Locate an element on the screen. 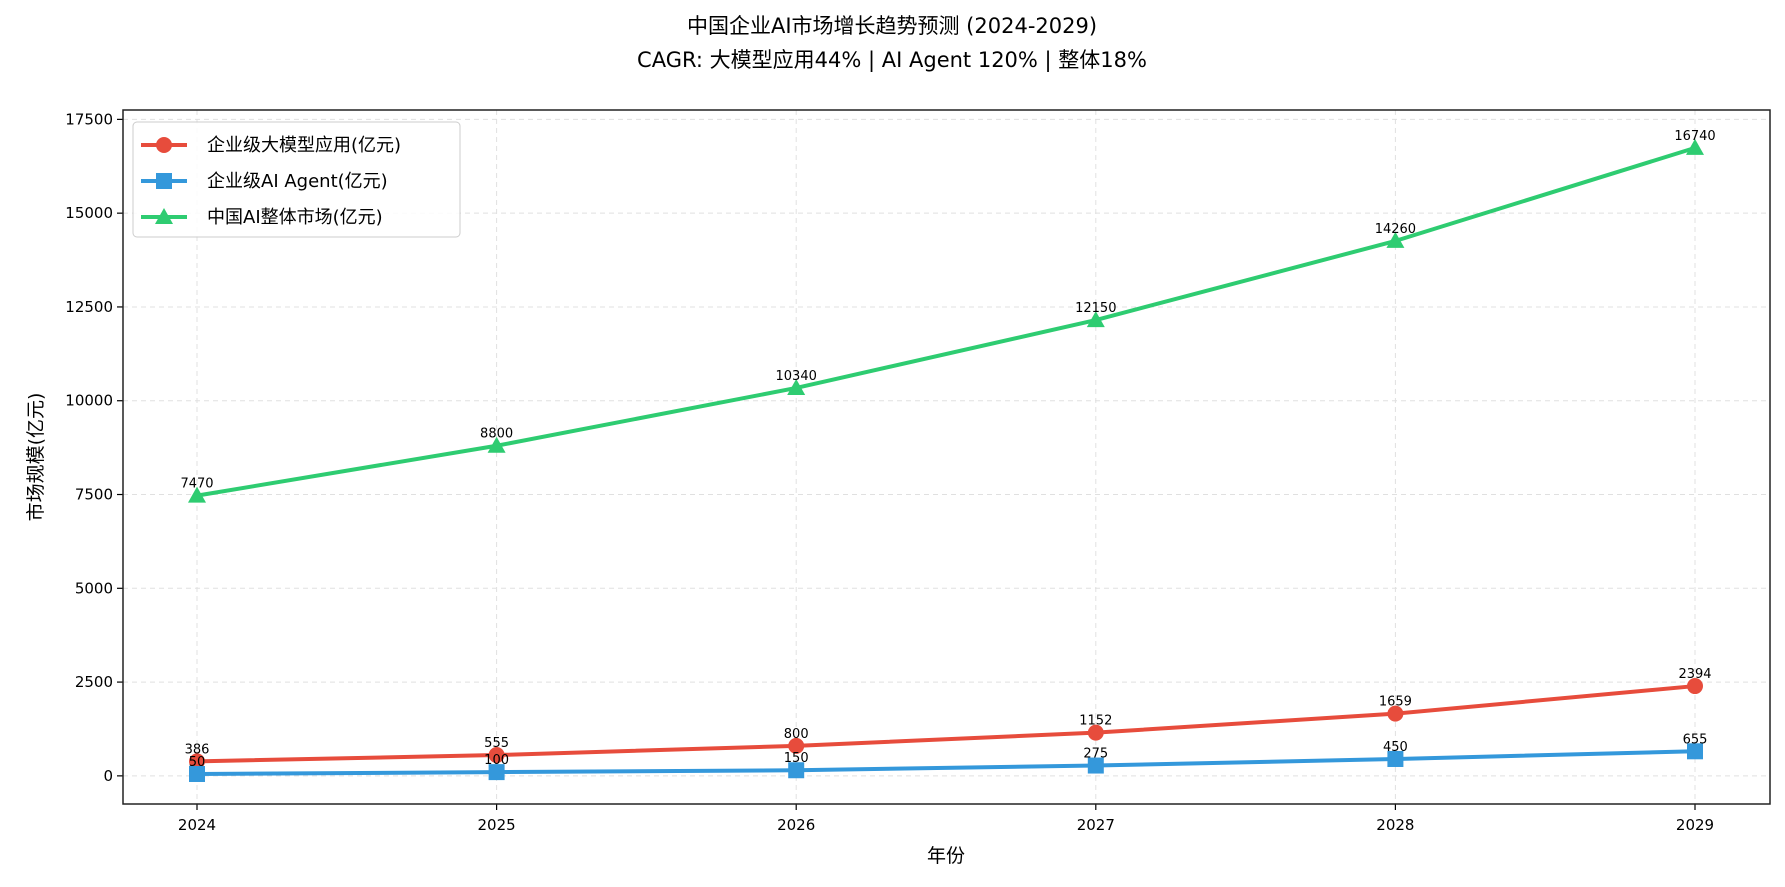  x-axis-label: 年份 is located at coordinates (946, 856).